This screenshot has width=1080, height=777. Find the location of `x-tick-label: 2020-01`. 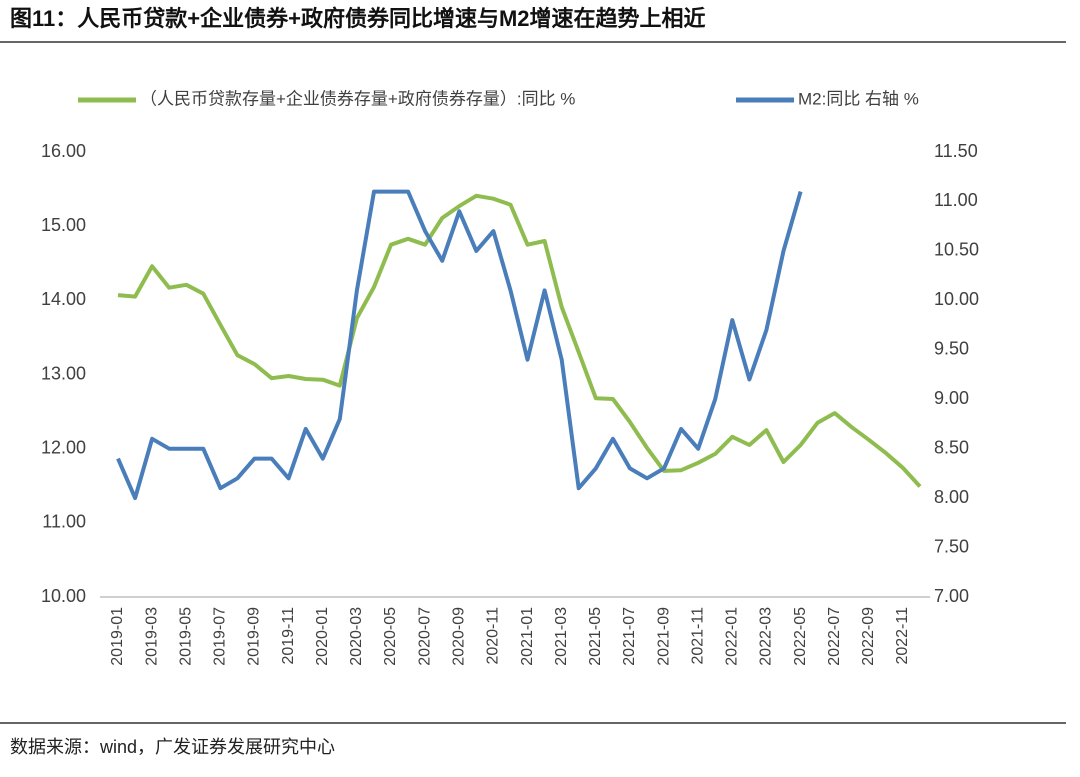

x-tick-label: 2020-01 is located at coordinates (322, 636).